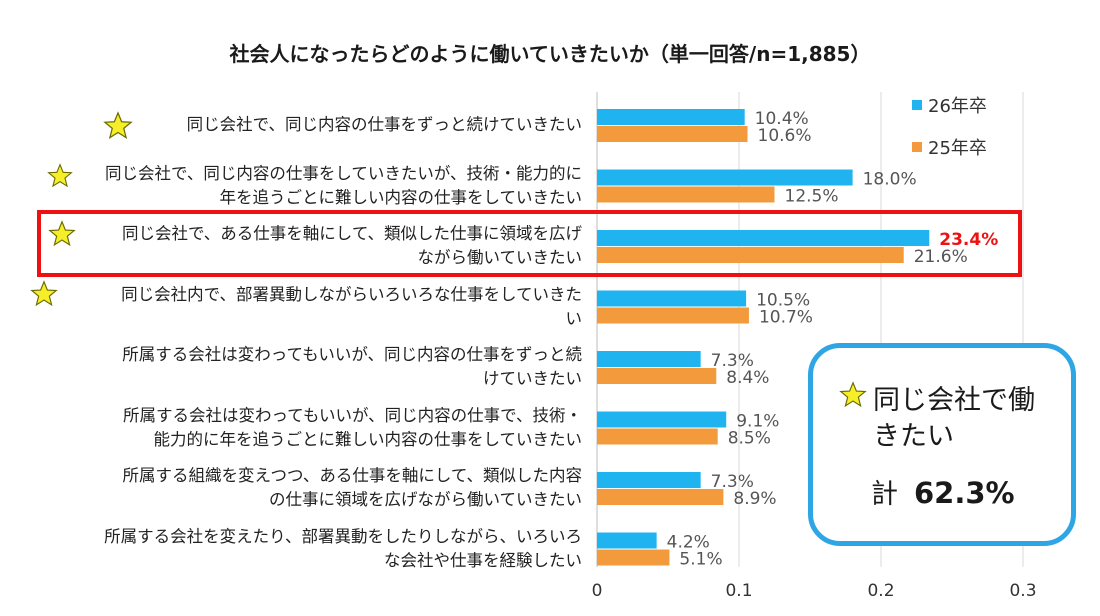  I want to click on data-label: 5.1%, so click(700, 560).